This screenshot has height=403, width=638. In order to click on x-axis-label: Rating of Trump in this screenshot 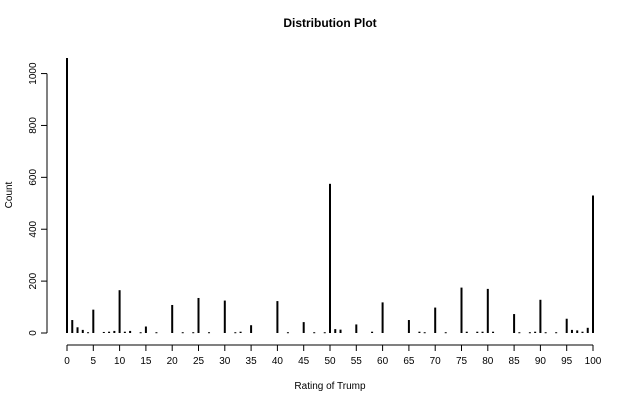, I will do `click(330, 386)`.